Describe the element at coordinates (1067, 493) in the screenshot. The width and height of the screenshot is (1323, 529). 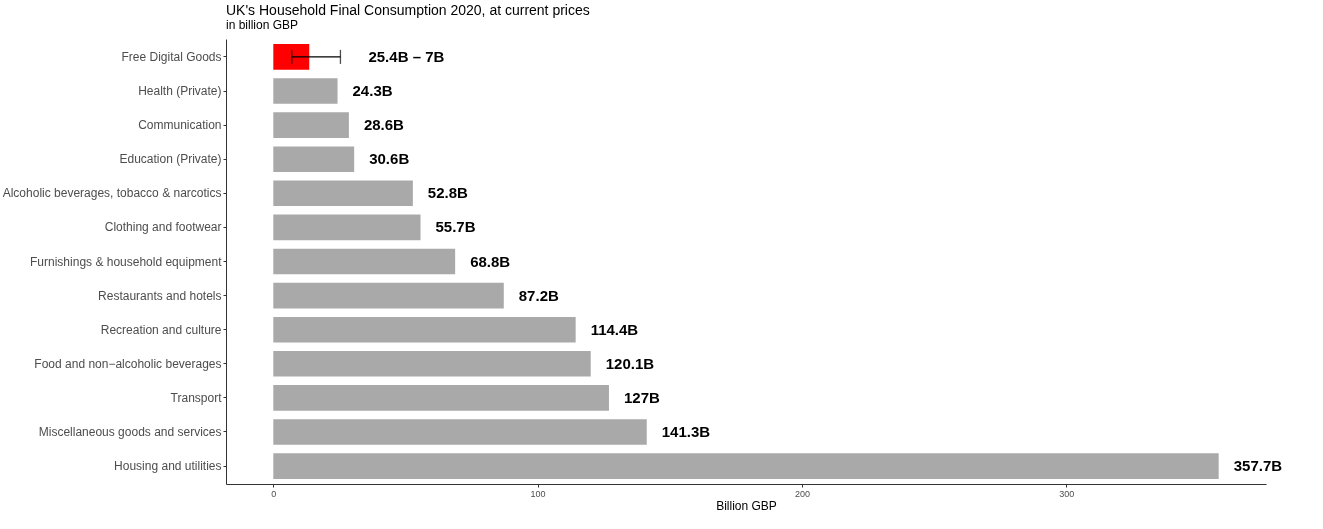
I see `x-tick-label: 300` at that location.